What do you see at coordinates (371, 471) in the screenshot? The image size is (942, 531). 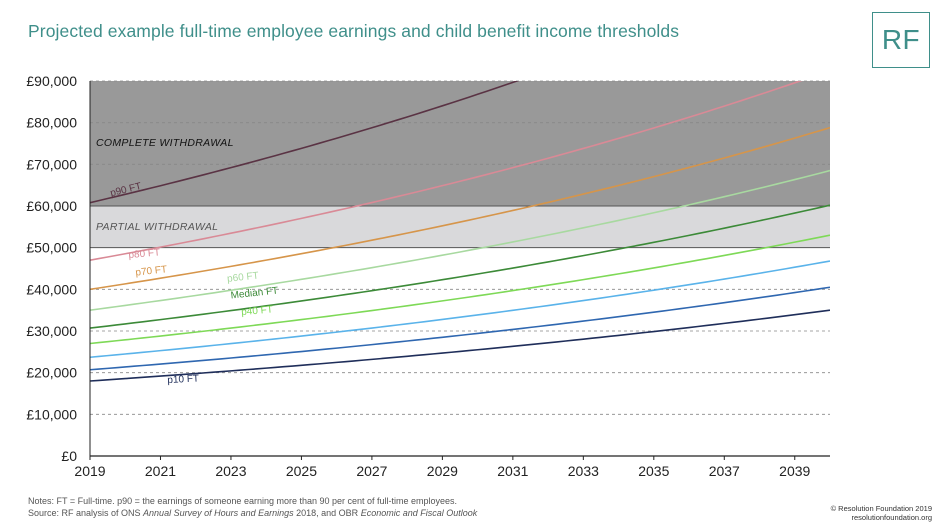 I see `x-tick-label: 2027` at bounding box center [371, 471].